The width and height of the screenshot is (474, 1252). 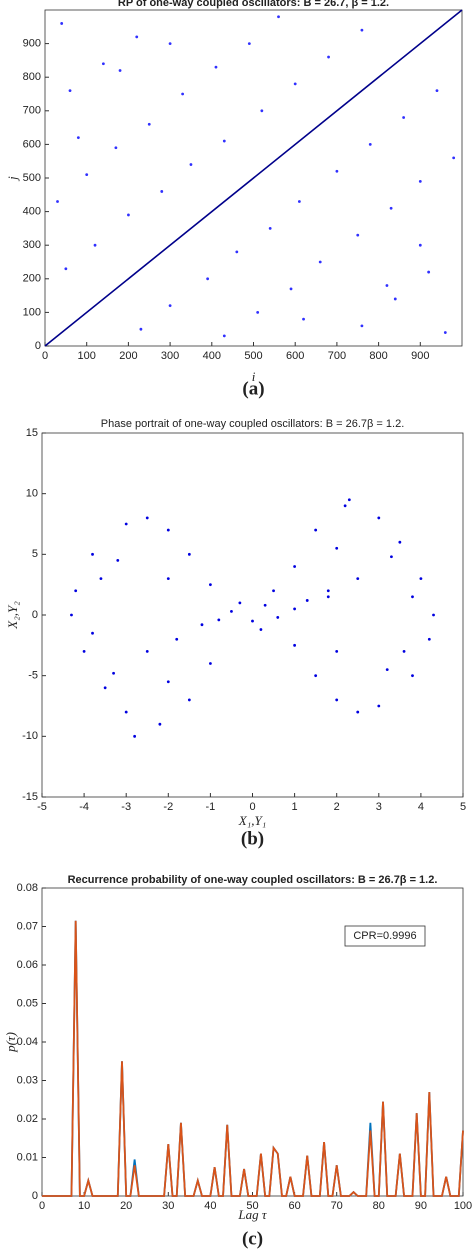 What do you see at coordinates (252, 1214) in the screenshot?
I see `x-axis-label: Lag τ` at bounding box center [252, 1214].